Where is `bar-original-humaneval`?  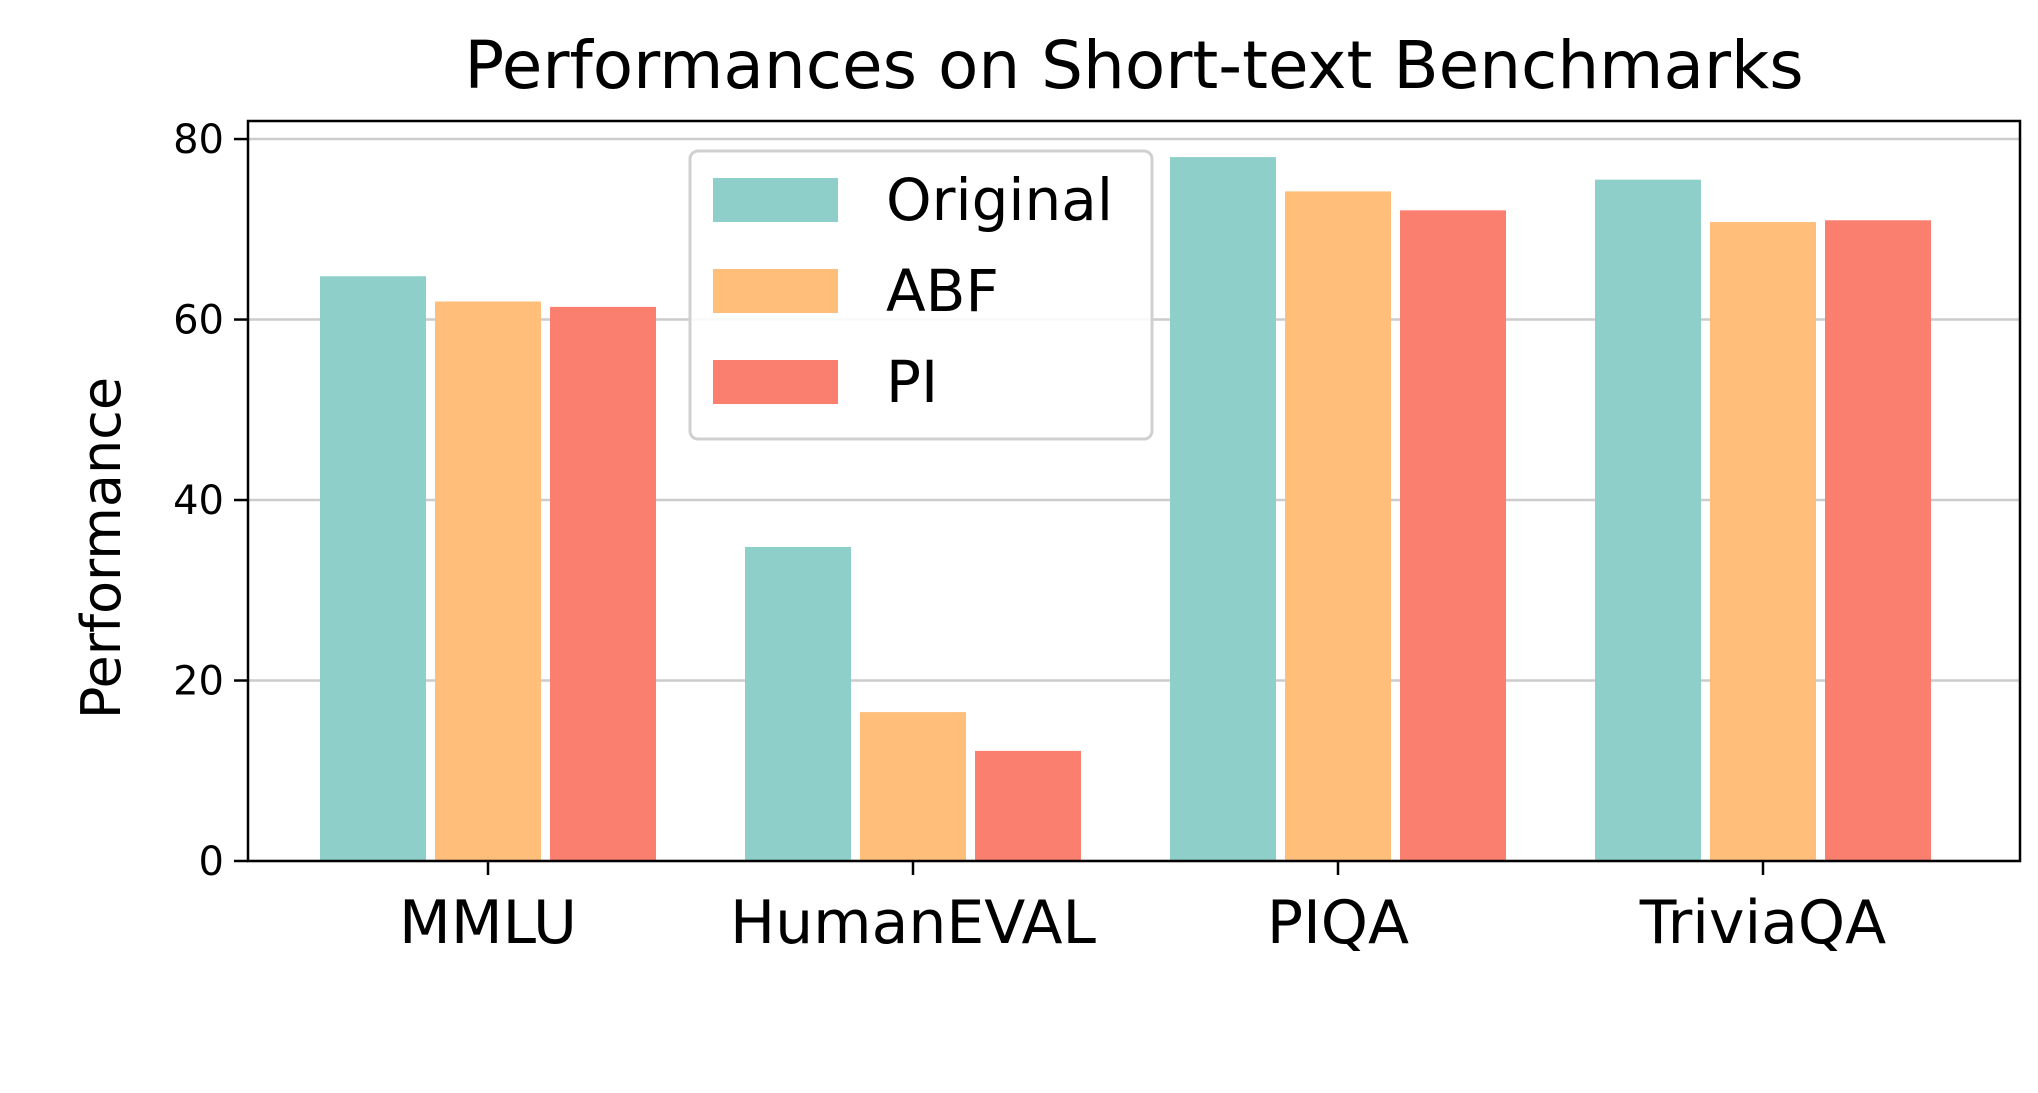 bar-original-humaneval is located at coordinates (798, 703).